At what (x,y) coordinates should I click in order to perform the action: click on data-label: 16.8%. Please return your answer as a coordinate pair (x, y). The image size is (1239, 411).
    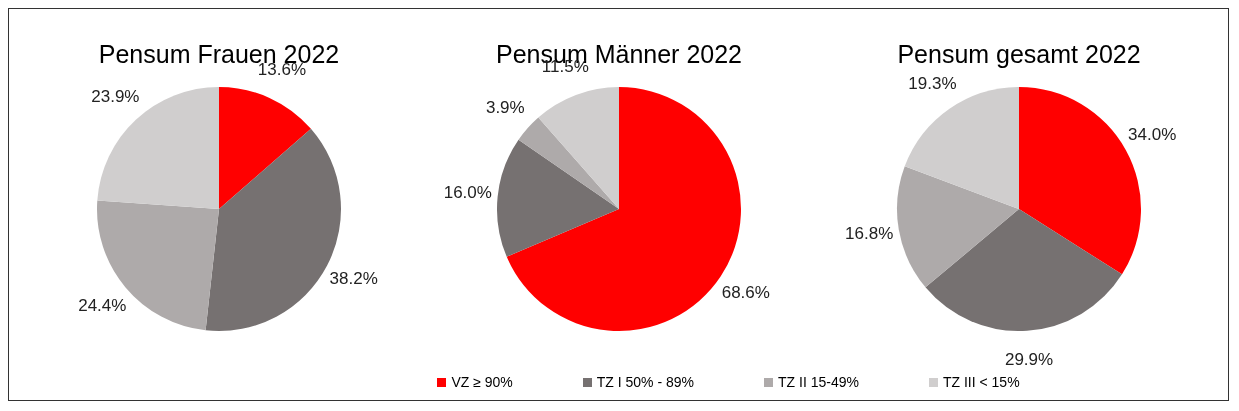
    Looking at the image, I should click on (869, 234).